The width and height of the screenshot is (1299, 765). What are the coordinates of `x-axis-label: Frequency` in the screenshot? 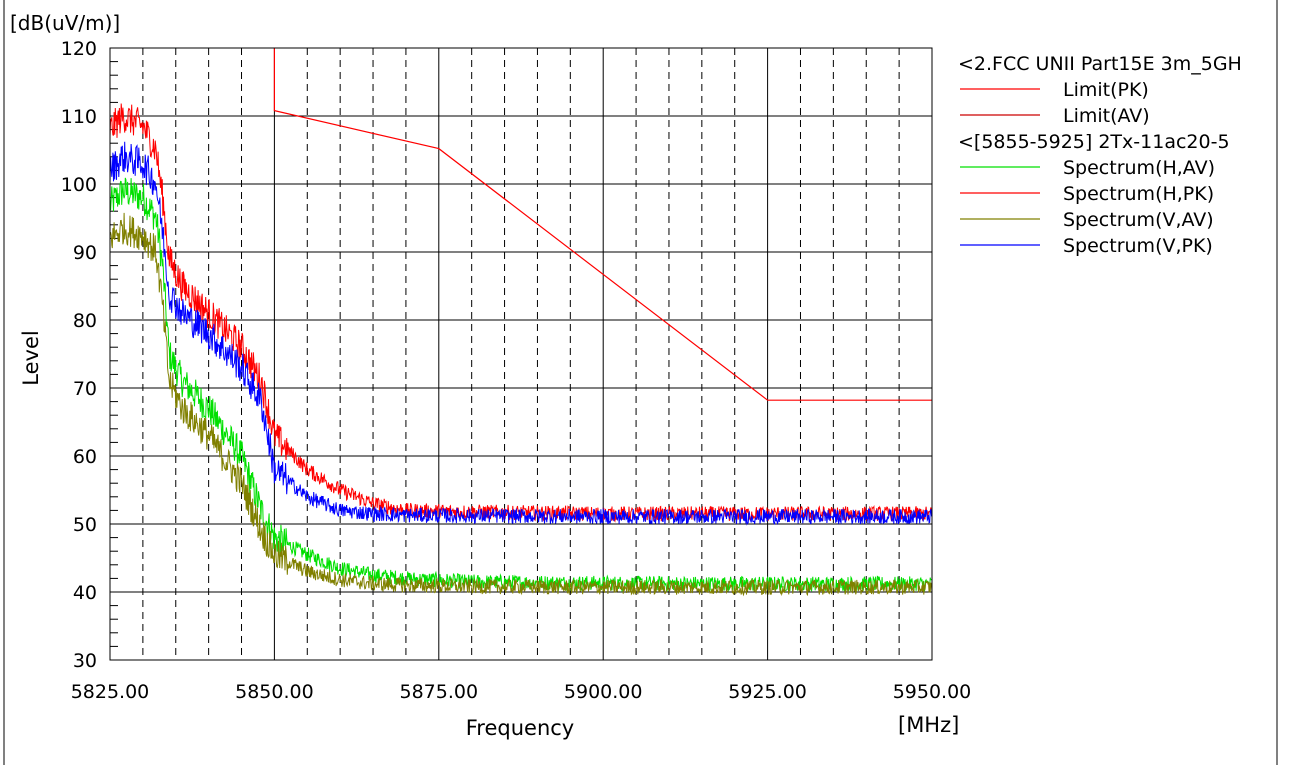 It's located at (520, 728).